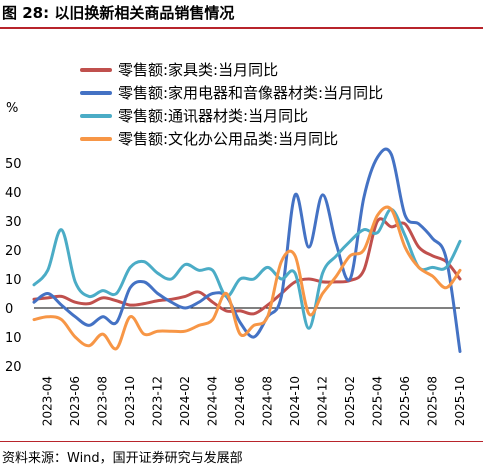 This screenshot has width=483, height=471. I want to click on y-axis-unit-label: %, so click(12, 108).